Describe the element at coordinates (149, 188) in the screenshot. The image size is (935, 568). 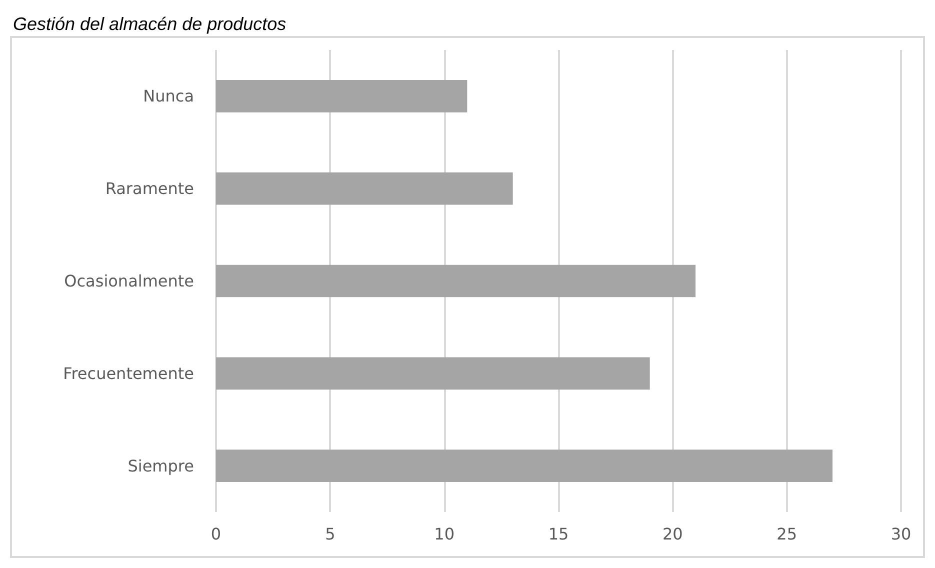
I see `y-tick-label: Raramente` at that location.